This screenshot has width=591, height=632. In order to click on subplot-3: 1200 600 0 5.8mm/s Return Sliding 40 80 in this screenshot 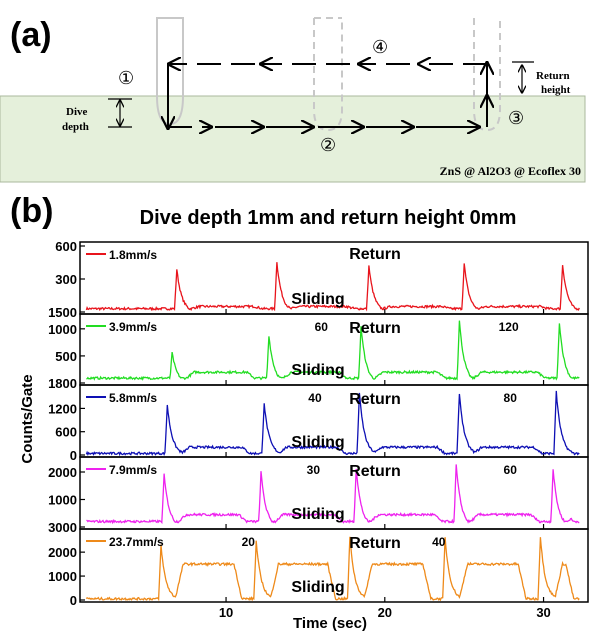, I will do `click(318, 424)`.